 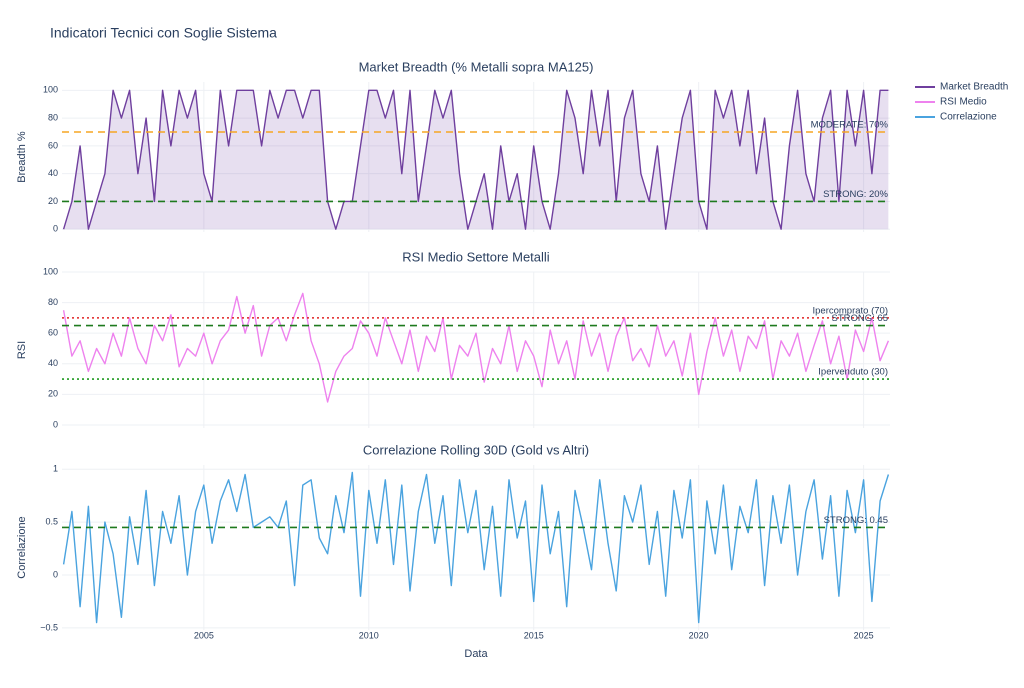 I want to click on y-axis-title: Breadth %, so click(x=22, y=157).